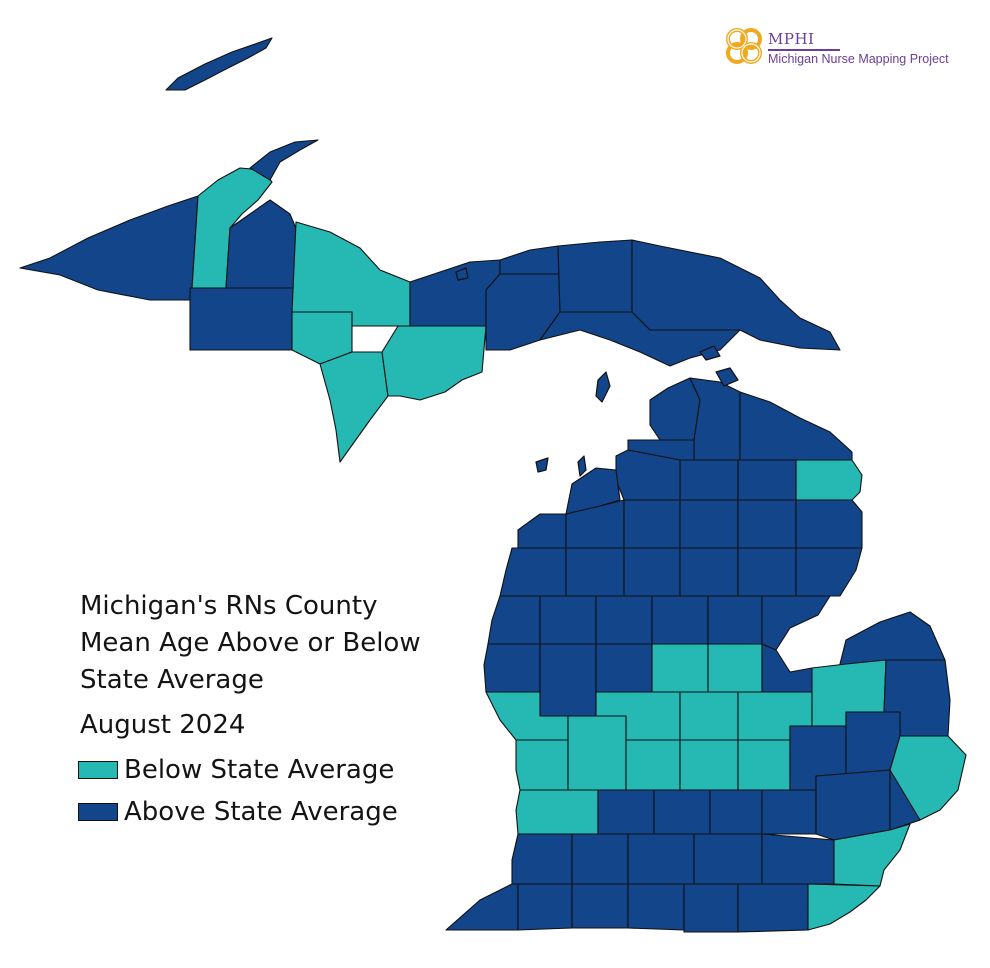  What do you see at coordinates (661, 859) in the screenshot?
I see `county-calhoun` at bounding box center [661, 859].